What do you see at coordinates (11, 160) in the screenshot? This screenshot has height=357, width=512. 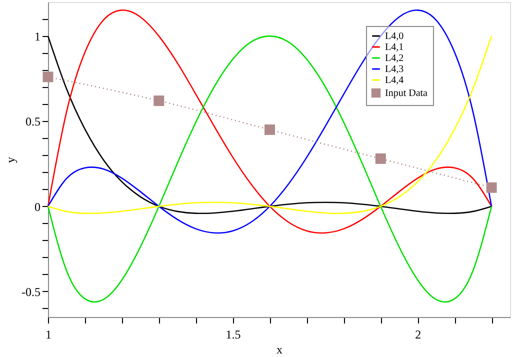 I see `y-axis-title: y` at bounding box center [11, 160].